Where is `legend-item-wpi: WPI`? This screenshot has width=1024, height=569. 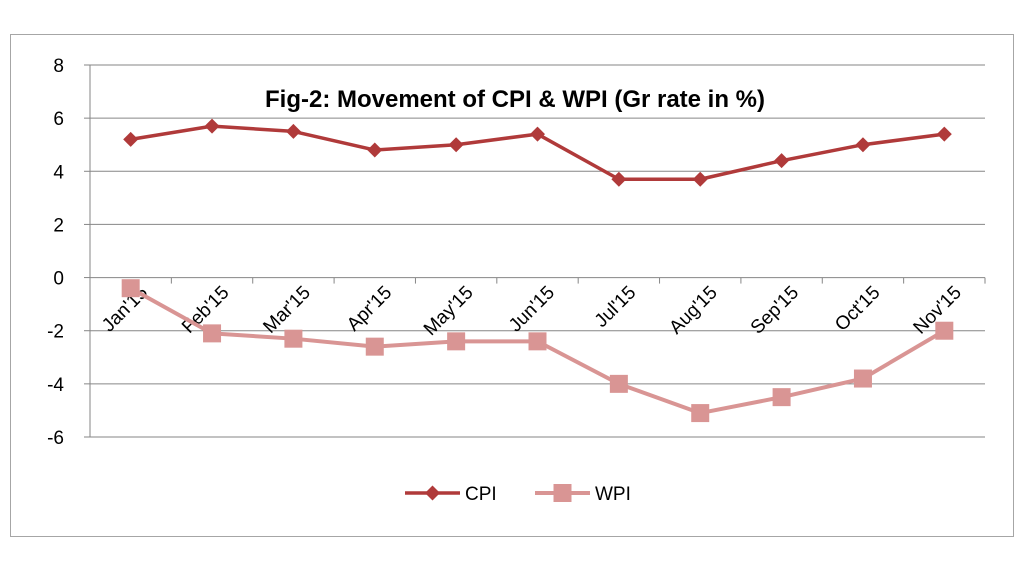 legend-item-wpi: WPI is located at coordinates (583, 494).